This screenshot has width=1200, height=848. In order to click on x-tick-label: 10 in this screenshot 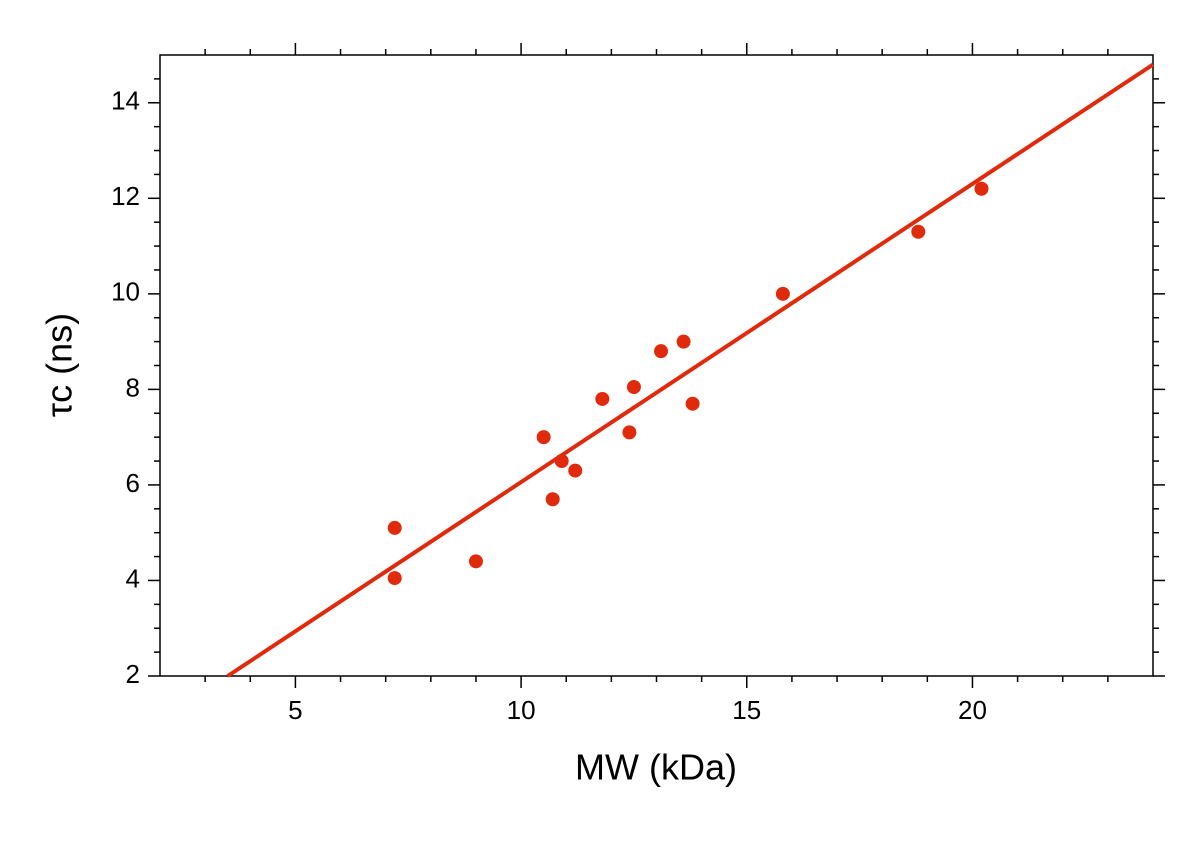, I will do `click(521, 710)`.